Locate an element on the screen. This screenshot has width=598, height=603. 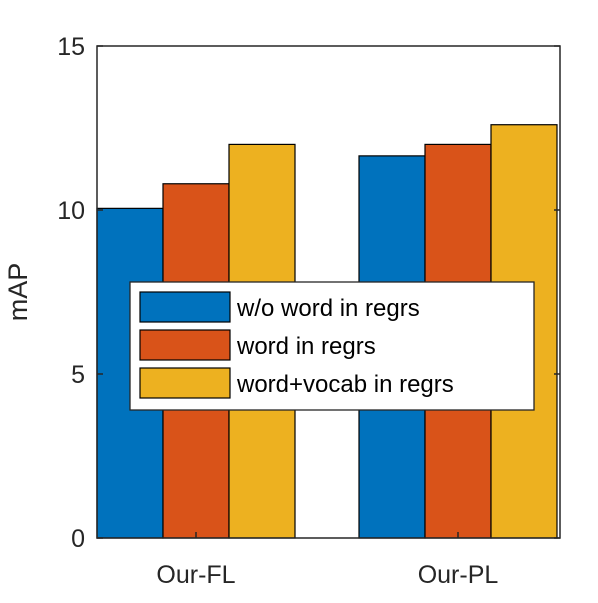
legend-entry-label: w/o word in regrs is located at coordinates (328, 308).